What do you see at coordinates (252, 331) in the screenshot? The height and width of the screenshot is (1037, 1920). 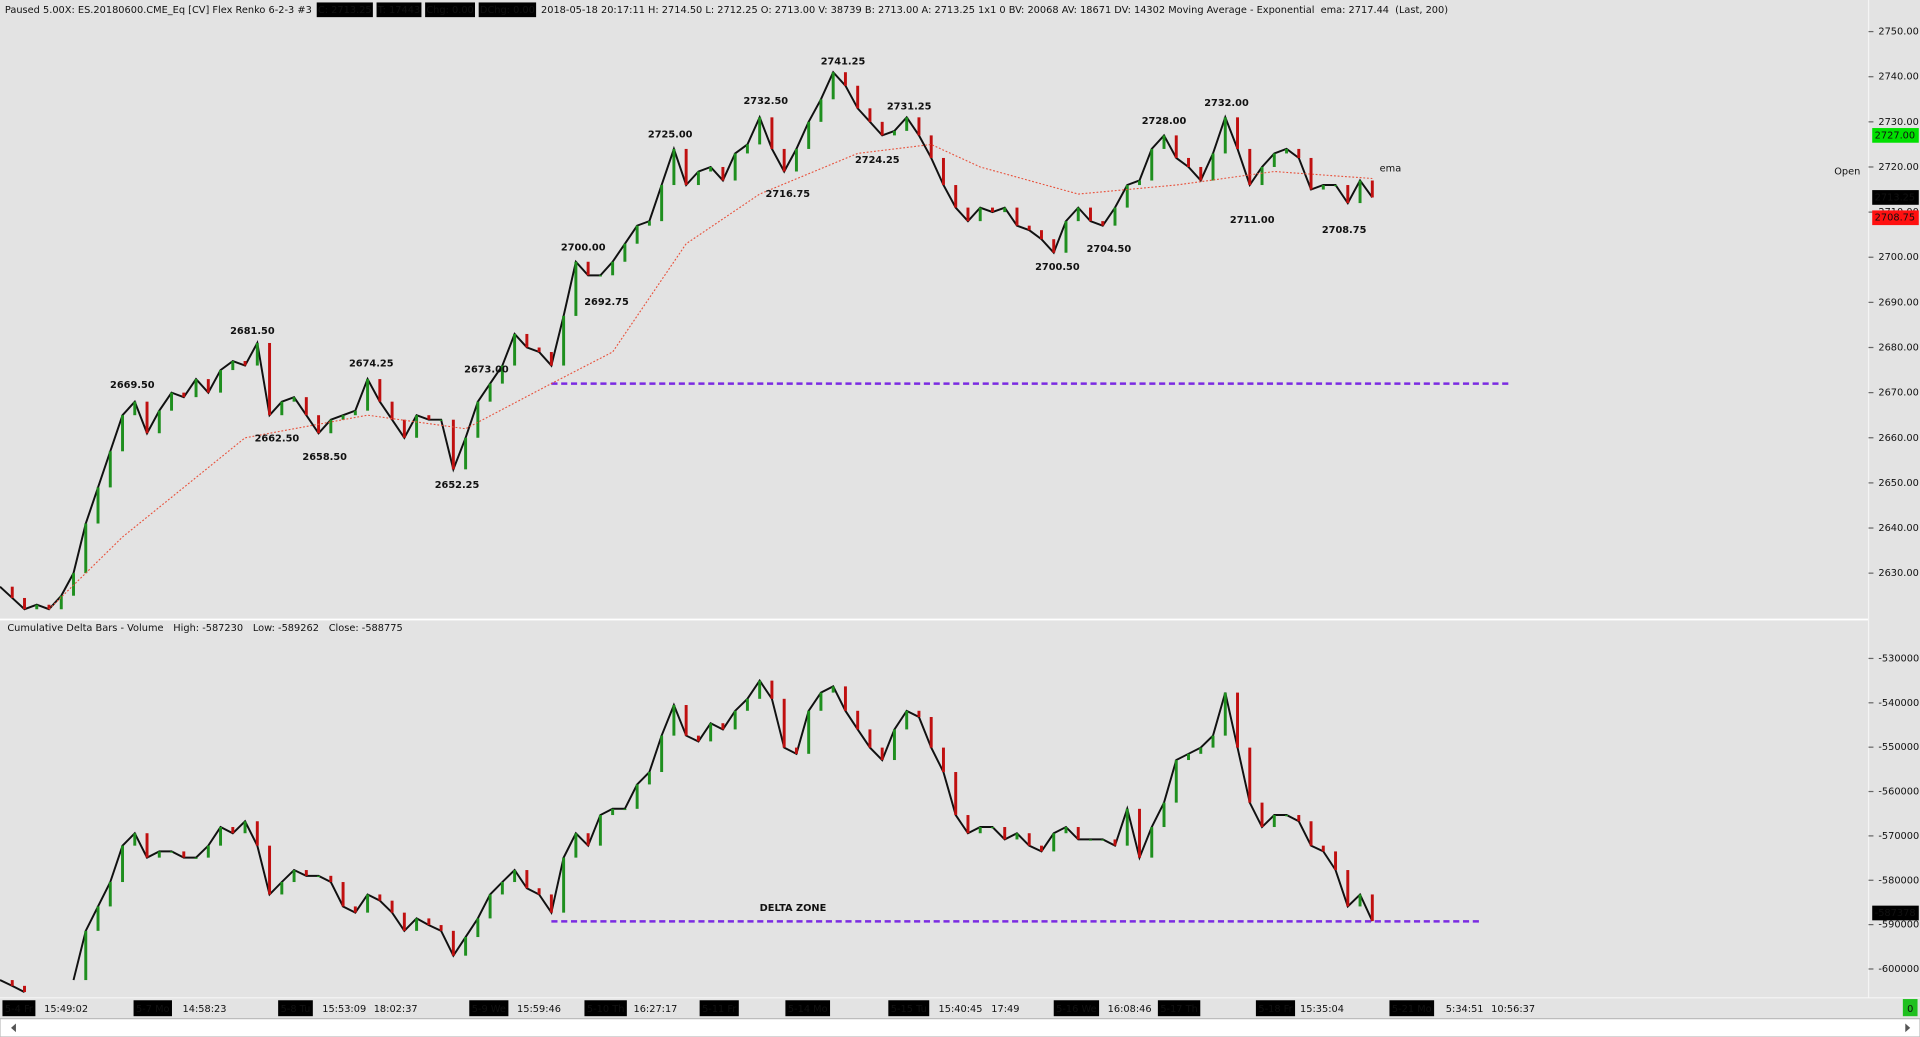 I see `swing-label: 2681.50` at bounding box center [252, 331].